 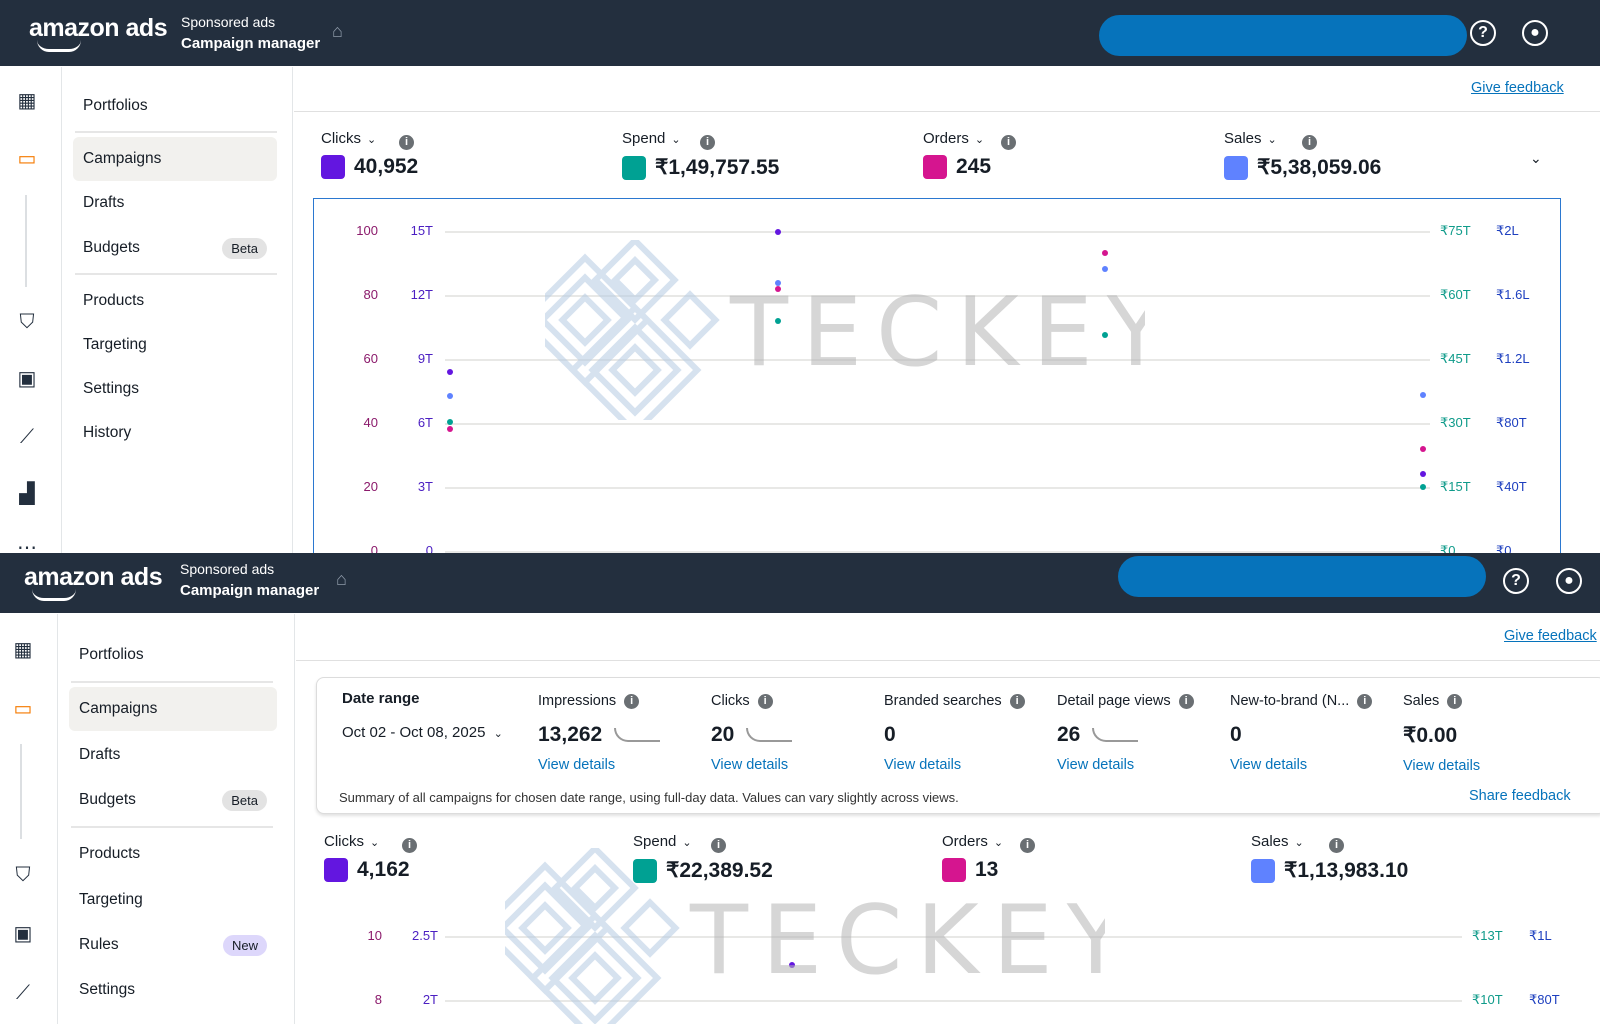 I want to click on date-range-picker: Oct 02 - Oct 08, 2025 ⌄, so click(x=422, y=732).